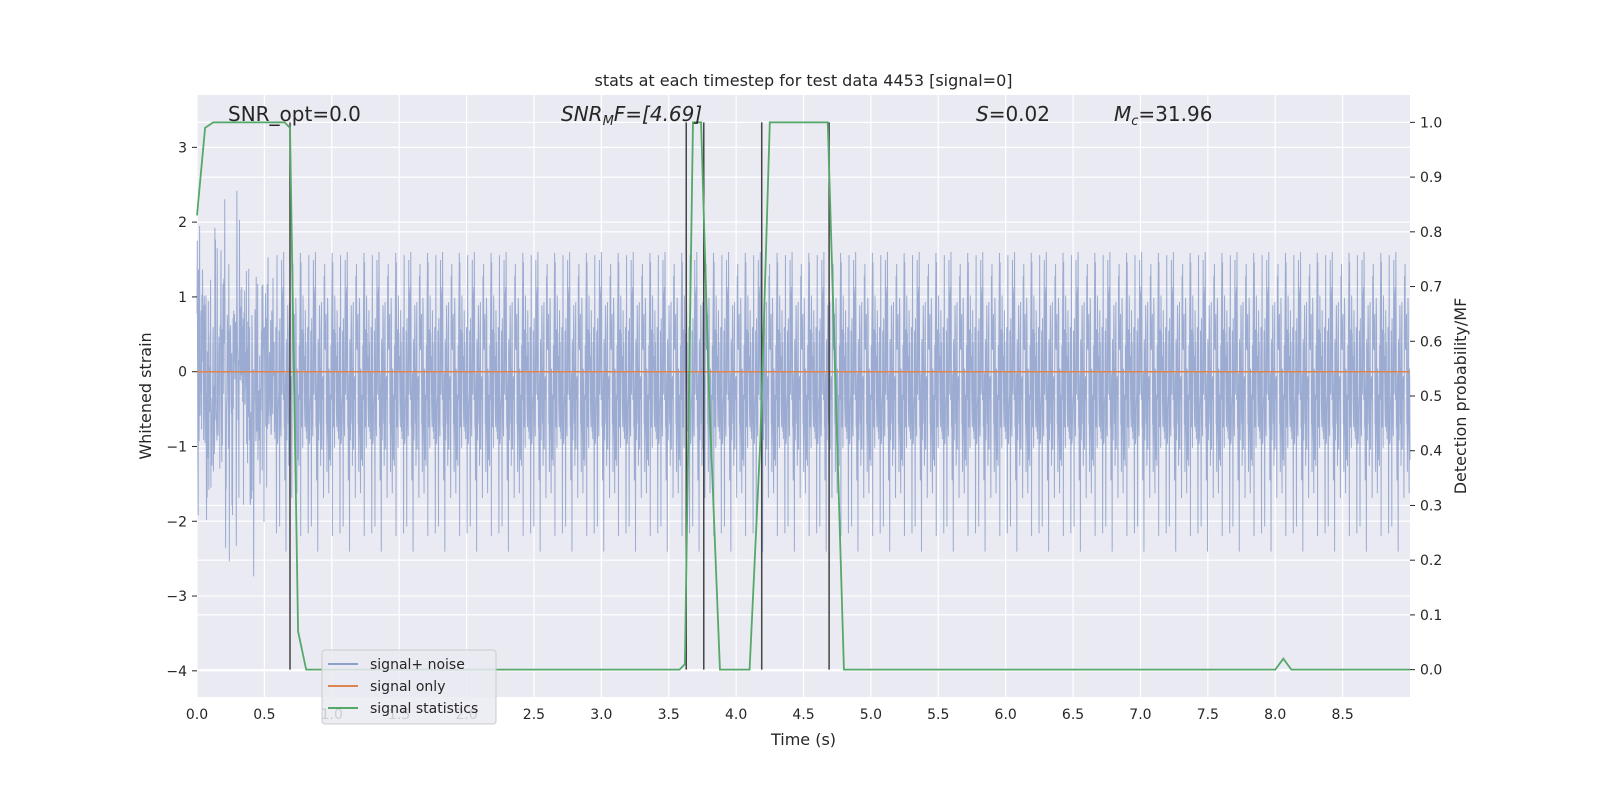 This screenshot has width=1600, height=800. I want to click on s-value: =0.02, so click(1019, 114).